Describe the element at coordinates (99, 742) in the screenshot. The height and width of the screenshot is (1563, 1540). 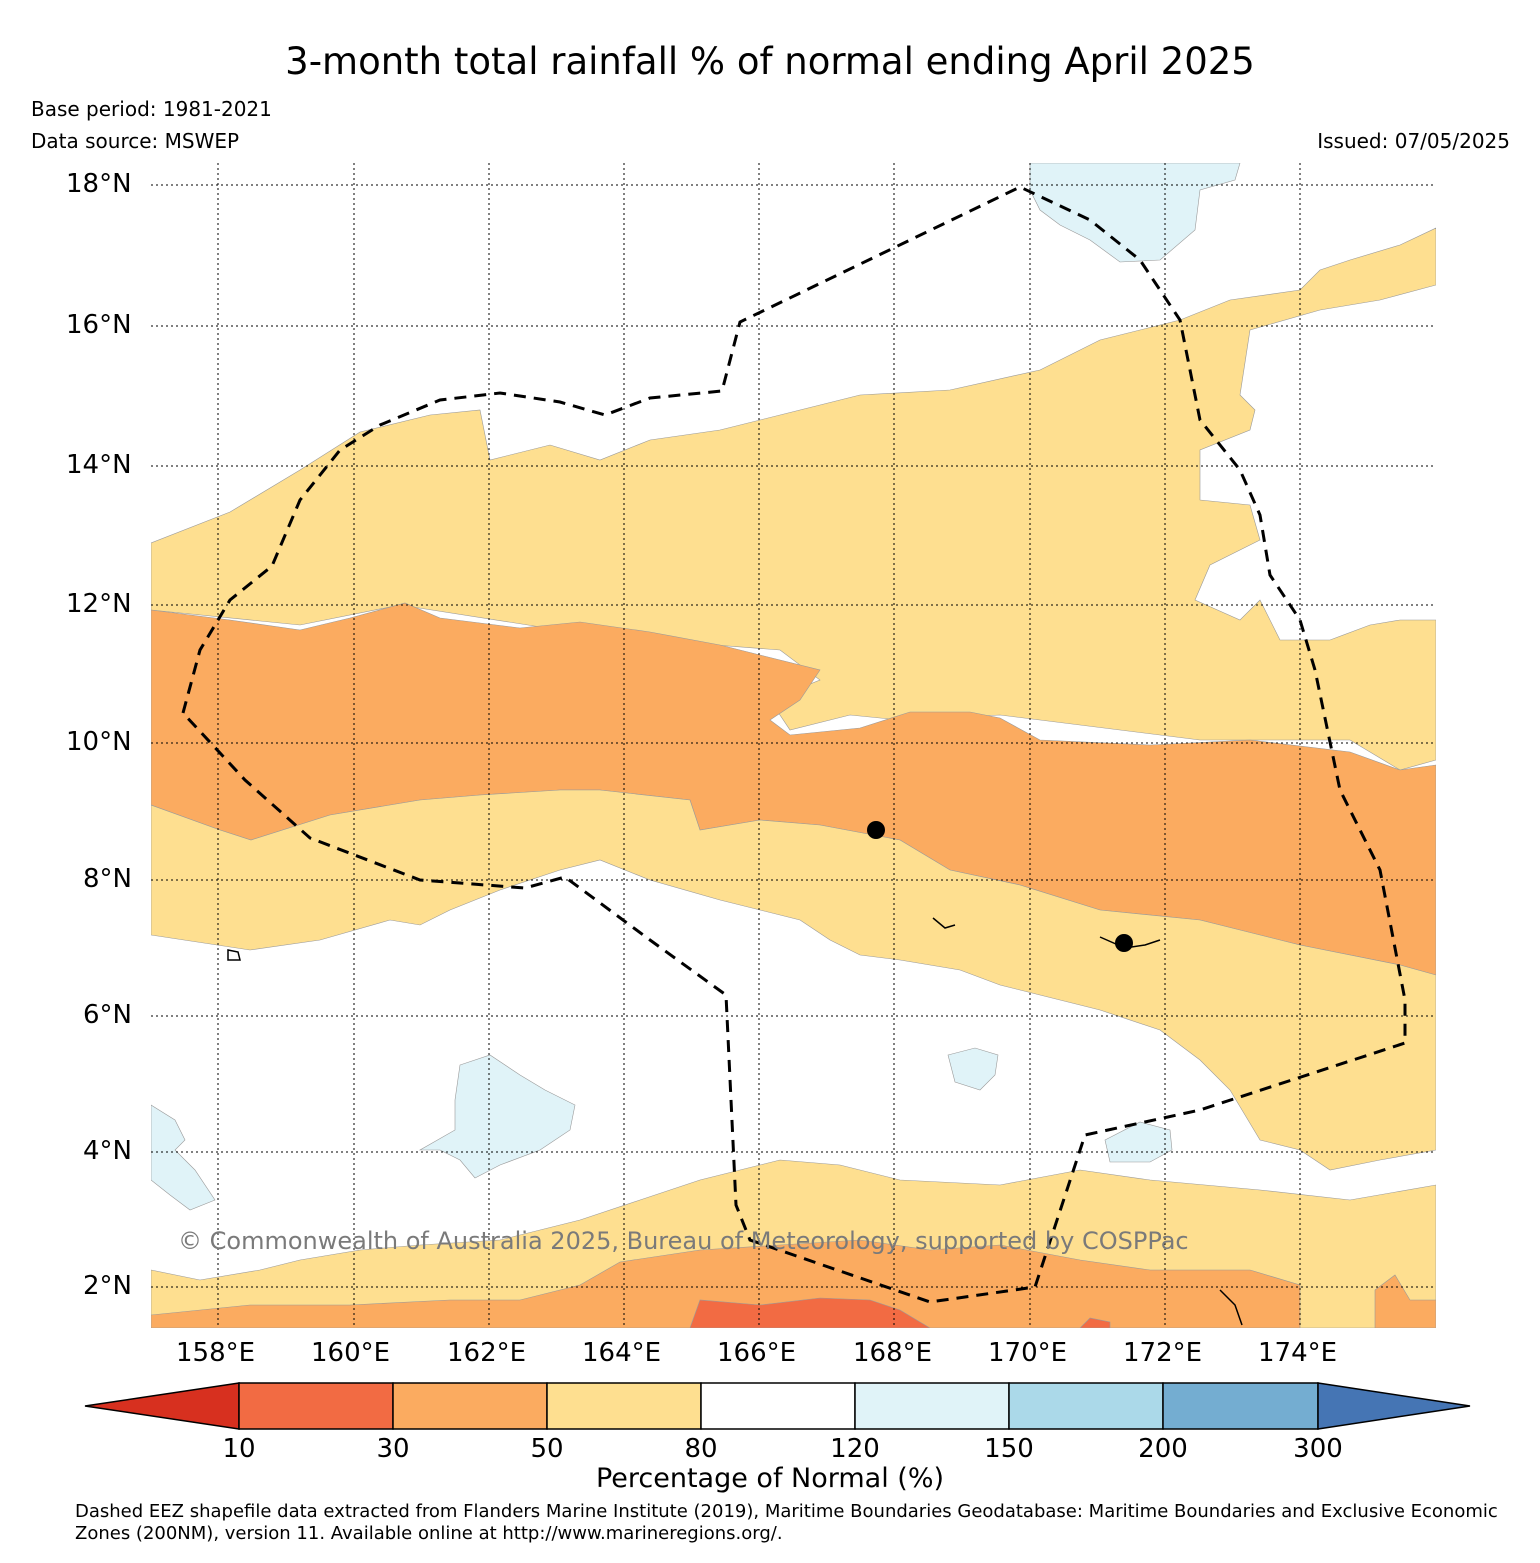
I see `lat-label-10: 10°N` at that location.